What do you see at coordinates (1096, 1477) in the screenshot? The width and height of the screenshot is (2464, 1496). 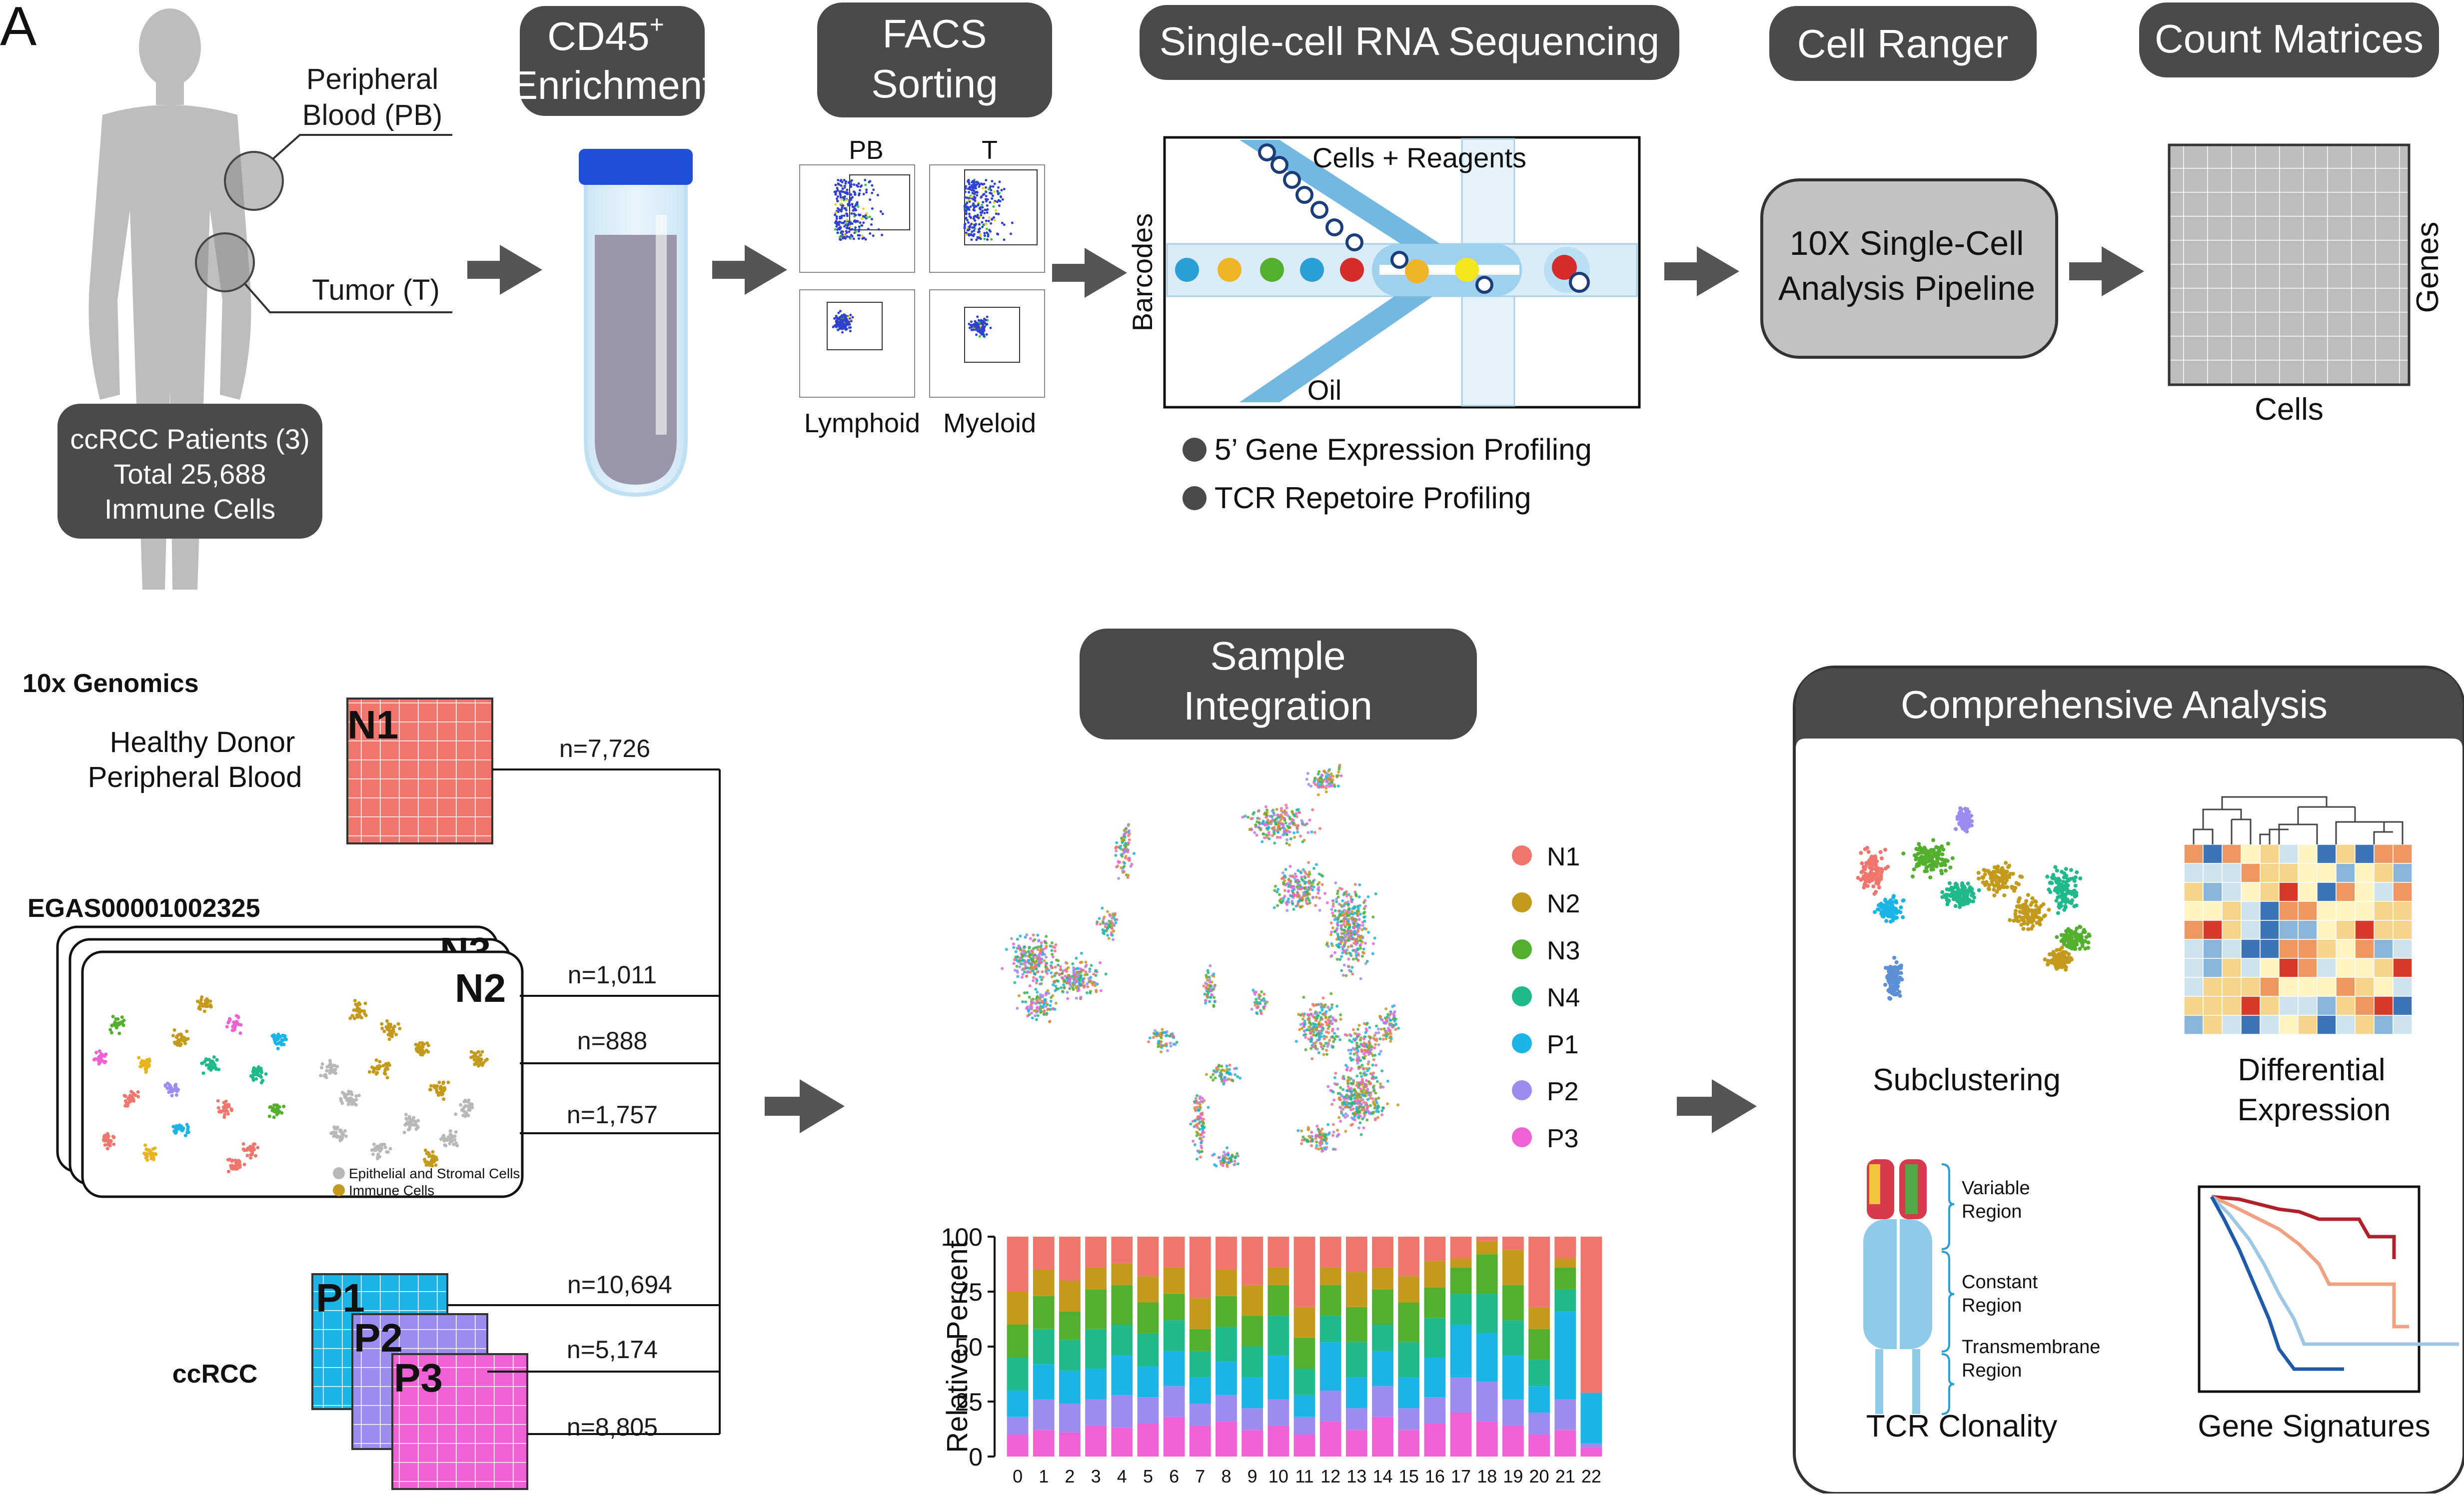 I see `x-tick-label: 3` at bounding box center [1096, 1477].